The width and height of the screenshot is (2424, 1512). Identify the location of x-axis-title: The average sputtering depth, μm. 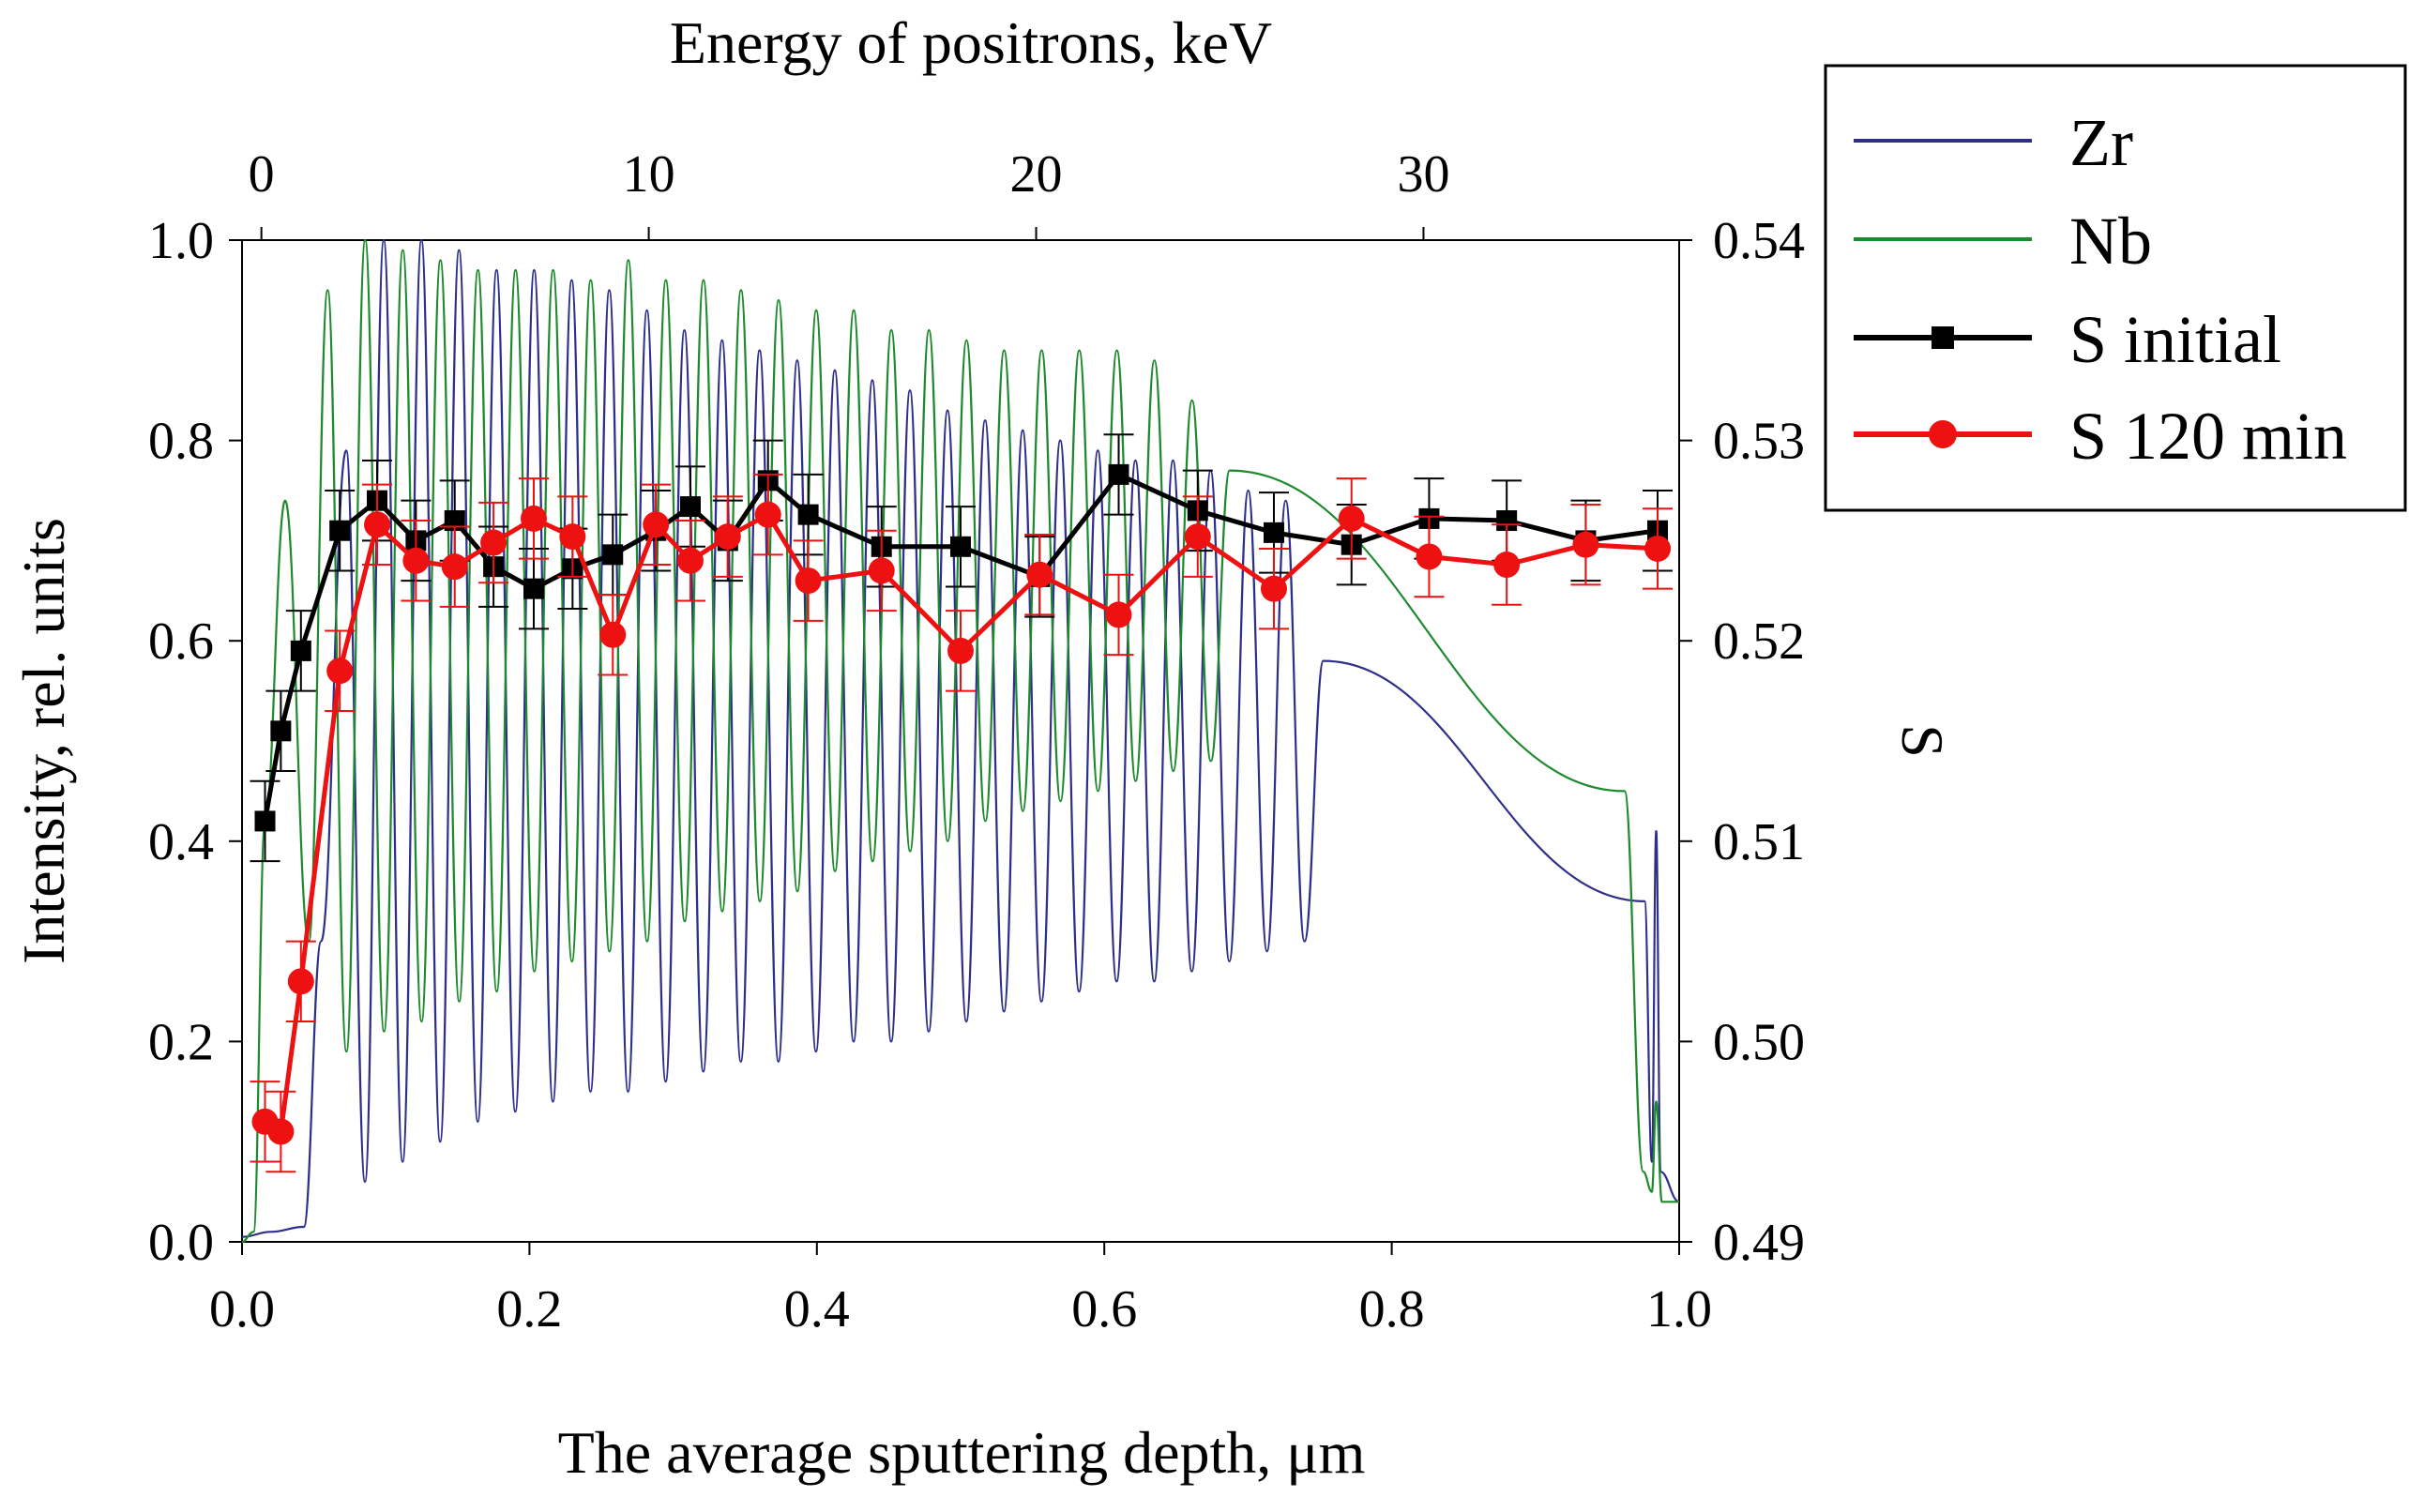
(962, 1452).